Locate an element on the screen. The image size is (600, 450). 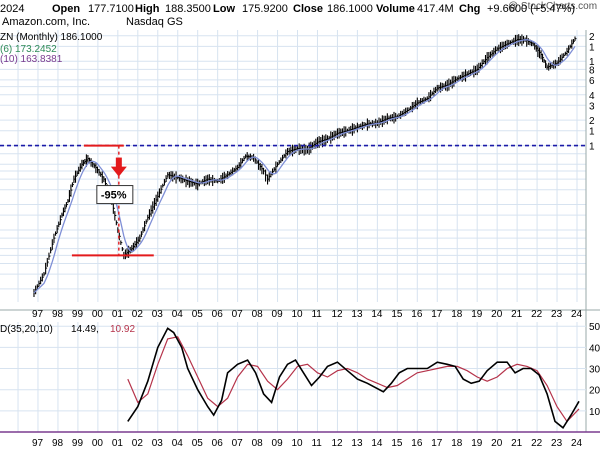
kst-y-tick: 30 is located at coordinates (594, 370).